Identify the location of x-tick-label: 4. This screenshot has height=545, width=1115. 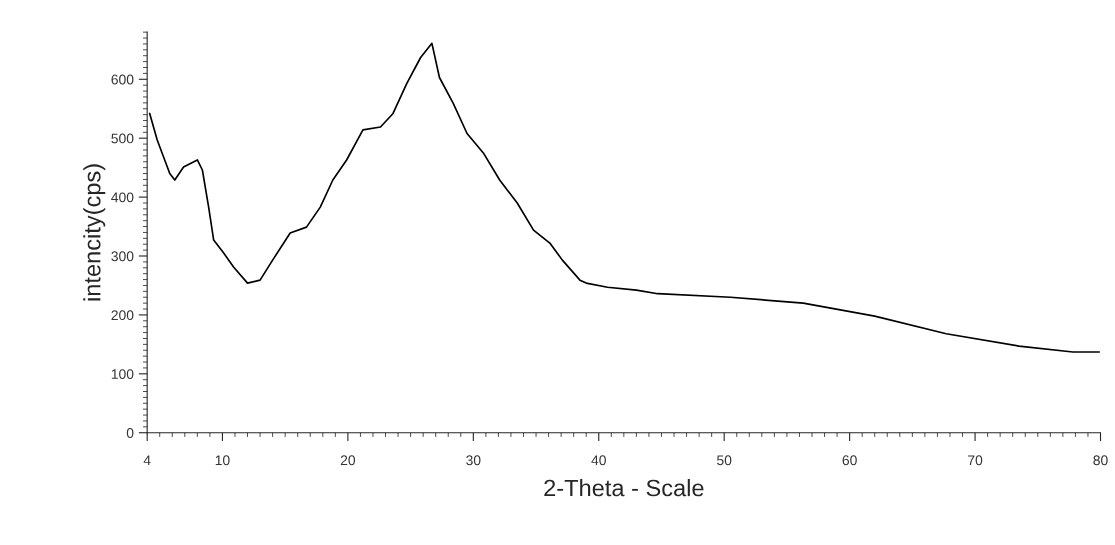
(147, 460).